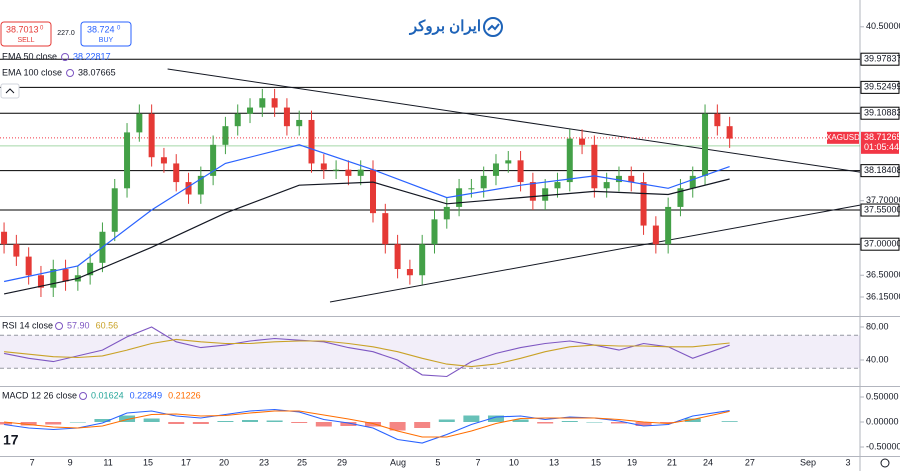  Describe the element at coordinates (92, 56) in the screenshot. I see `legend-value: 38.22817` at that location.